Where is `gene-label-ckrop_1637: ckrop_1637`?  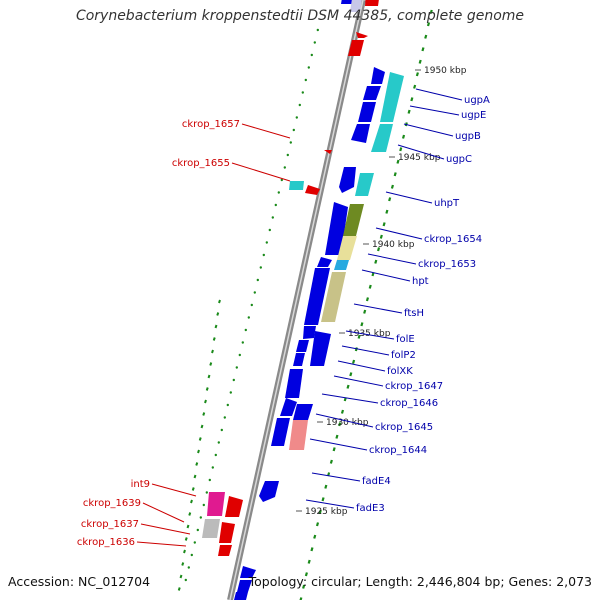
gene-label-ckrop_1637: ckrop_1637 is located at coordinates (110, 524).